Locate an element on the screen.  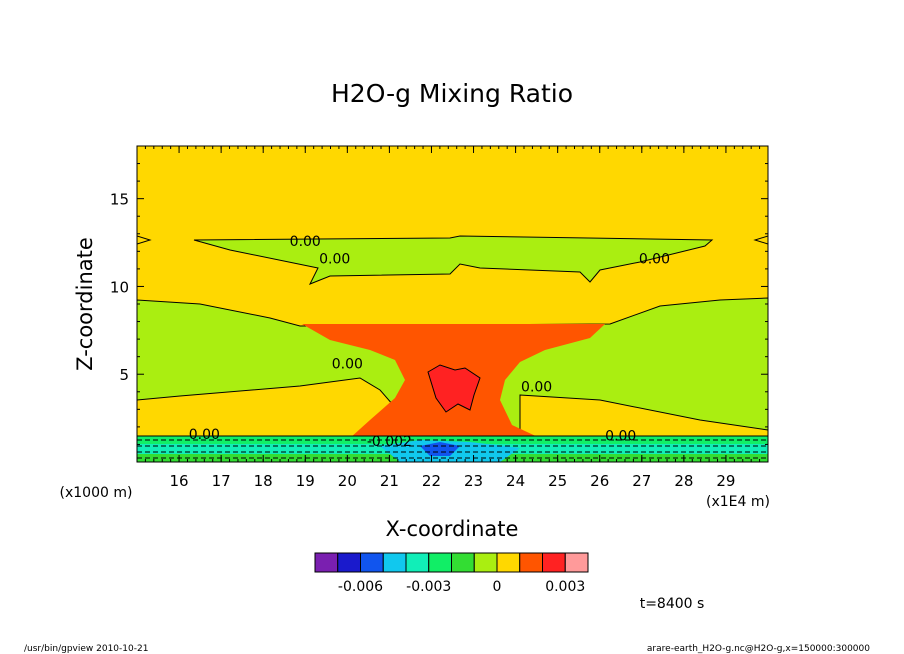
x-tick-label: 16 is located at coordinates (179, 481).